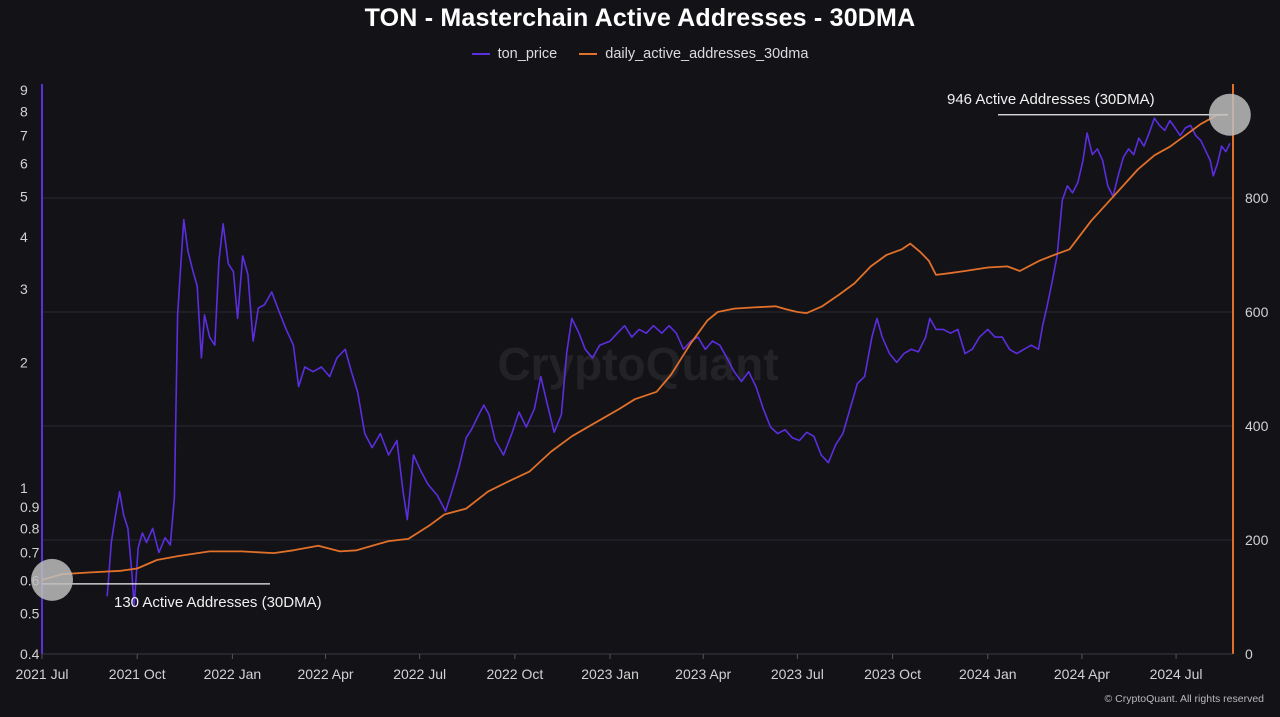 This screenshot has width=1280, height=717. I want to click on right-tick-label: 600, so click(1257, 312).